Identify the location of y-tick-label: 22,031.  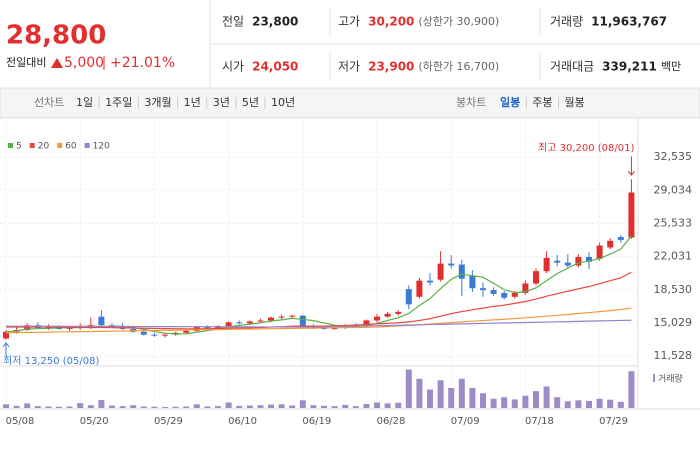
(673, 256).